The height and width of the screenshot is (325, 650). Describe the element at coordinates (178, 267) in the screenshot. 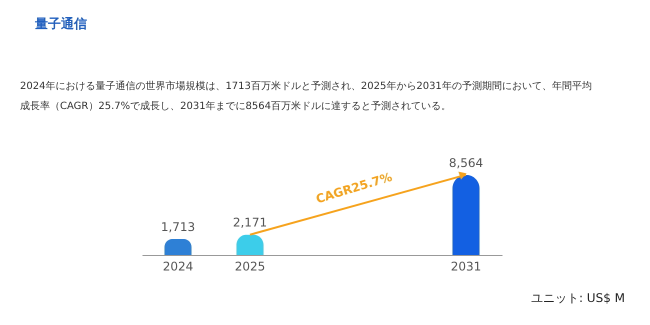

I see `x-tick-label: 2024` at that location.